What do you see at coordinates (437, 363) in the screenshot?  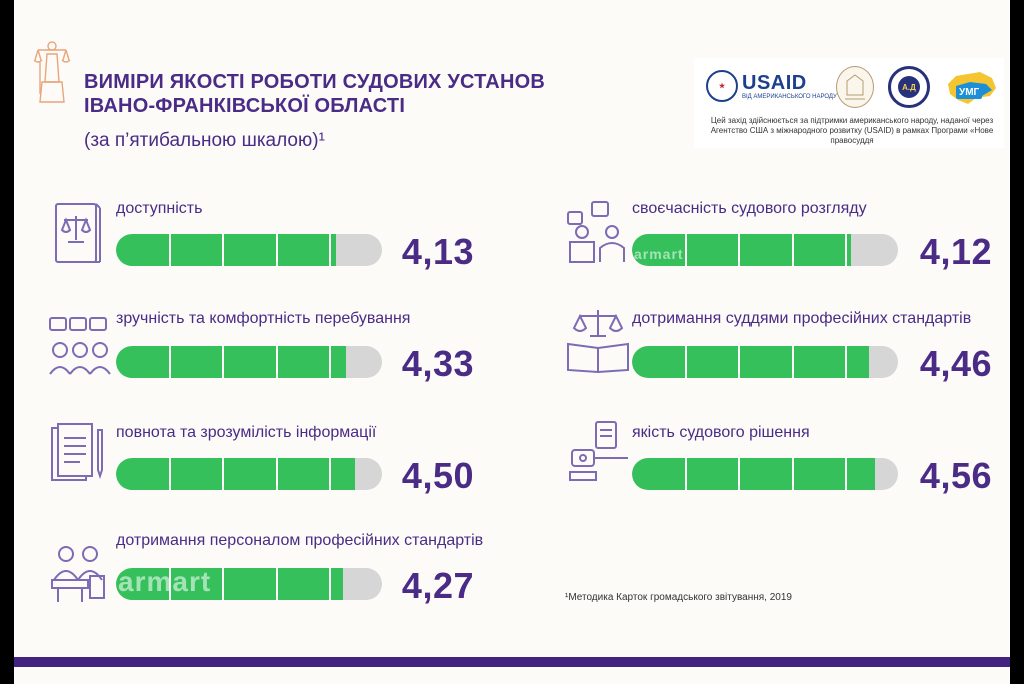 I see `metric-value: 4,33` at bounding box center [437, 363].